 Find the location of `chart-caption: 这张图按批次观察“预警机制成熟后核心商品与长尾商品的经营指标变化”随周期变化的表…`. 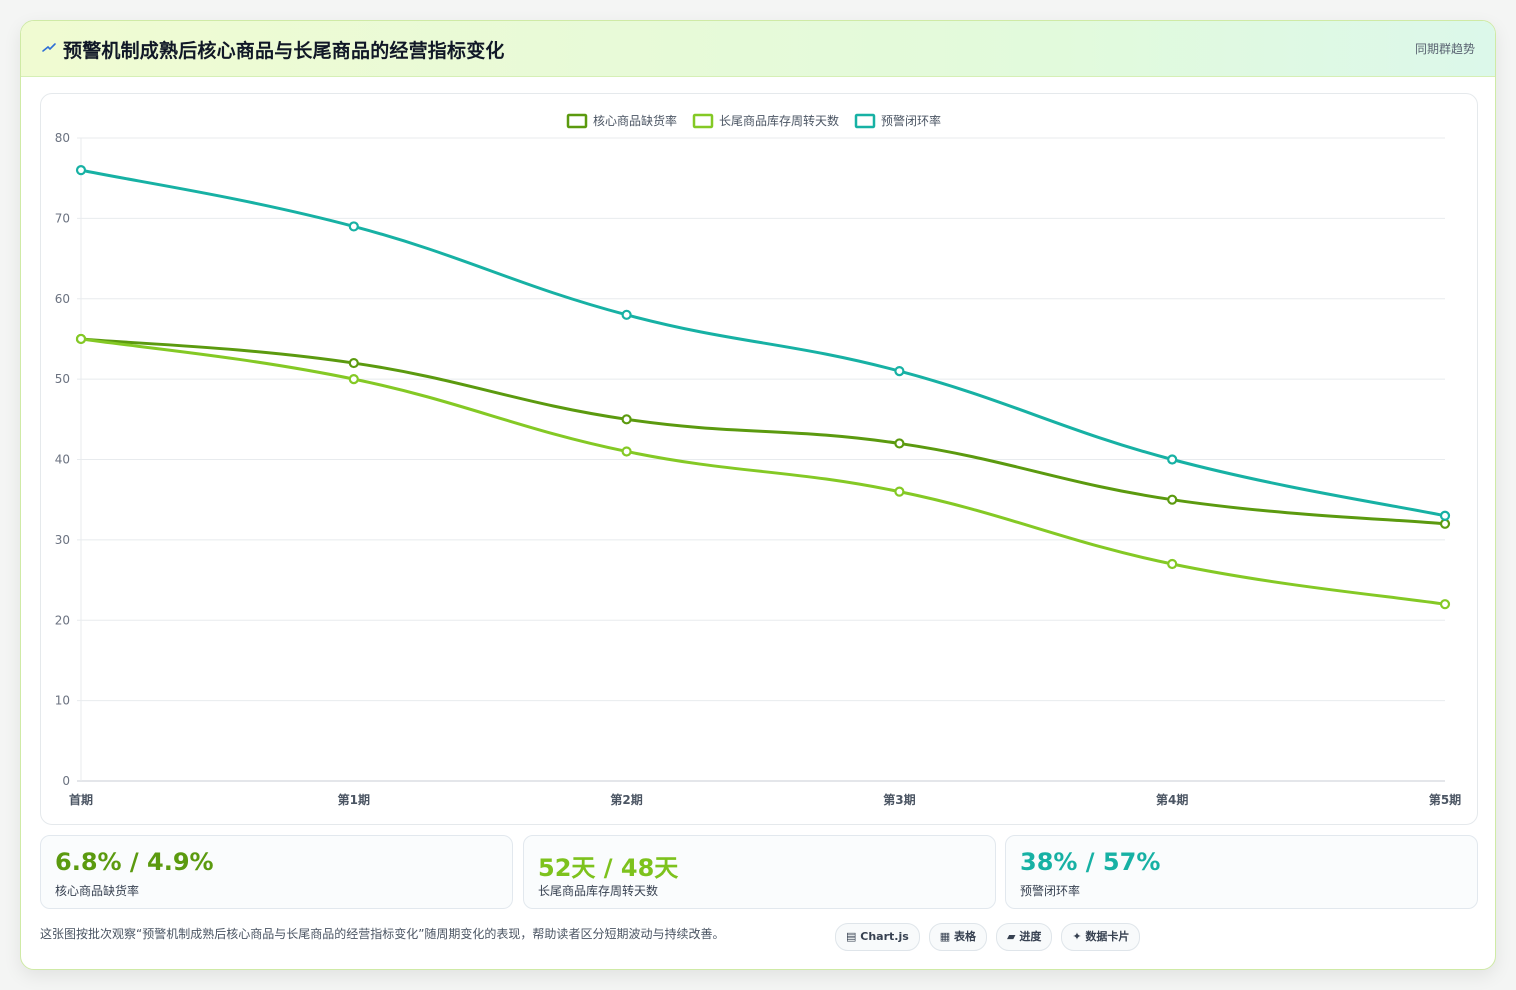

chart-caption: 这张图按批次观察“预警机制成熟后核心商品与长尾商品的经营指标变化”随周期变化的表… is located at coordinates (382, 934).